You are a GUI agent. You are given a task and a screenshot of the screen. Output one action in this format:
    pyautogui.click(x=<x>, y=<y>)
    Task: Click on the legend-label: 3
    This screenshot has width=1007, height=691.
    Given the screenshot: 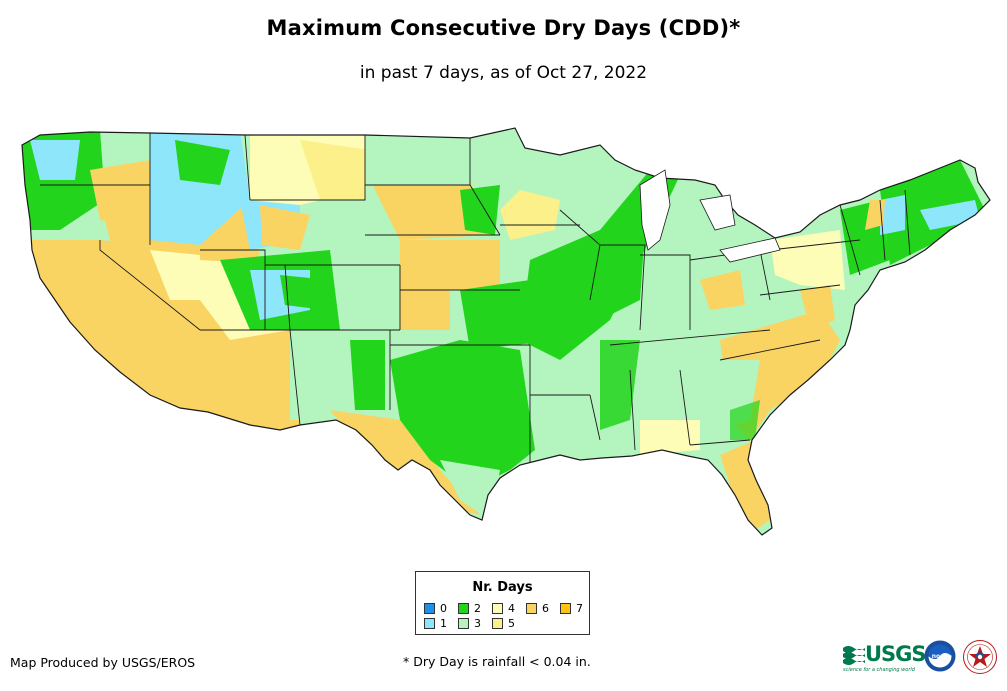 What is the action you would take?
    pyautogui.click(x=477, y=623)
    